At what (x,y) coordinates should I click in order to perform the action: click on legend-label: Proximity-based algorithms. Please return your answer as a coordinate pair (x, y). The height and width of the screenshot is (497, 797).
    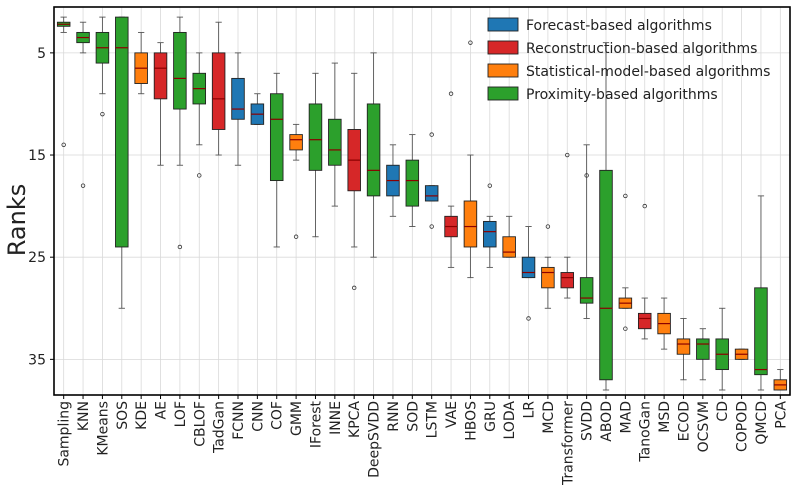
    Looking at the image, I should click on (622, 95).